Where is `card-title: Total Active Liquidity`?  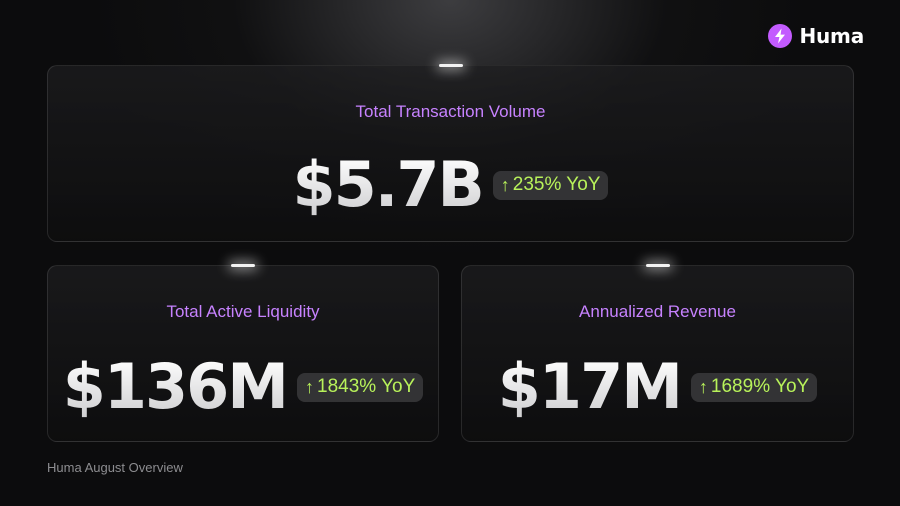 card-title: Total Active Liquidity is located at coordinates (243, 311).